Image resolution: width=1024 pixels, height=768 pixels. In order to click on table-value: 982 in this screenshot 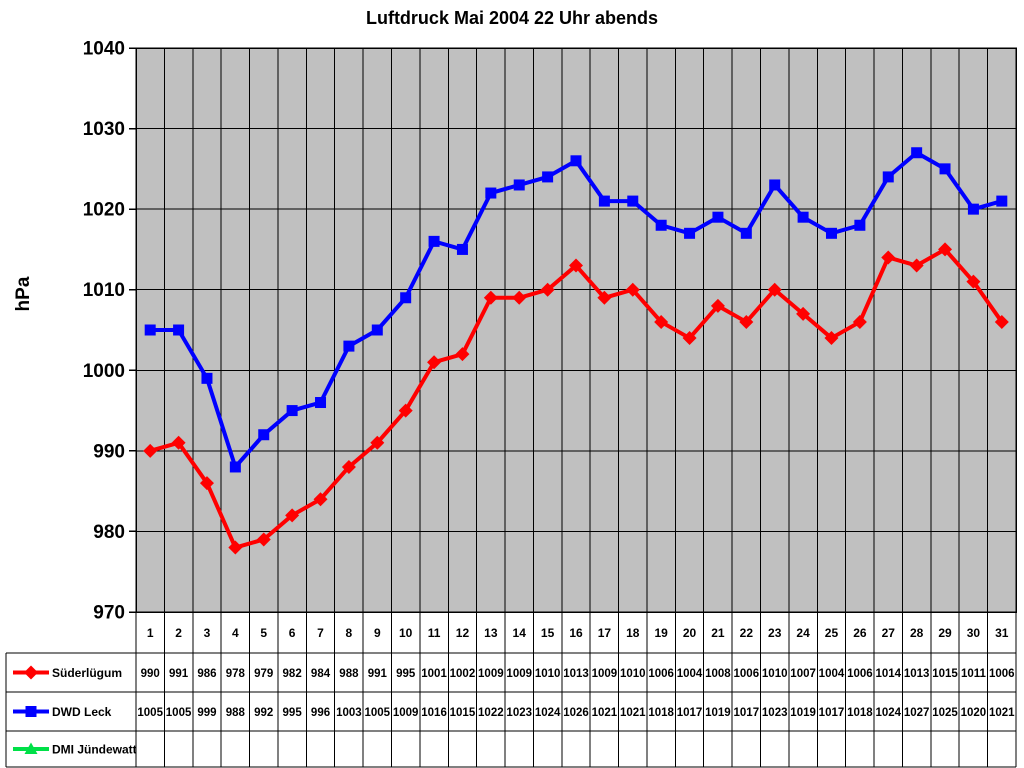, I will do `click(292, 674)`.